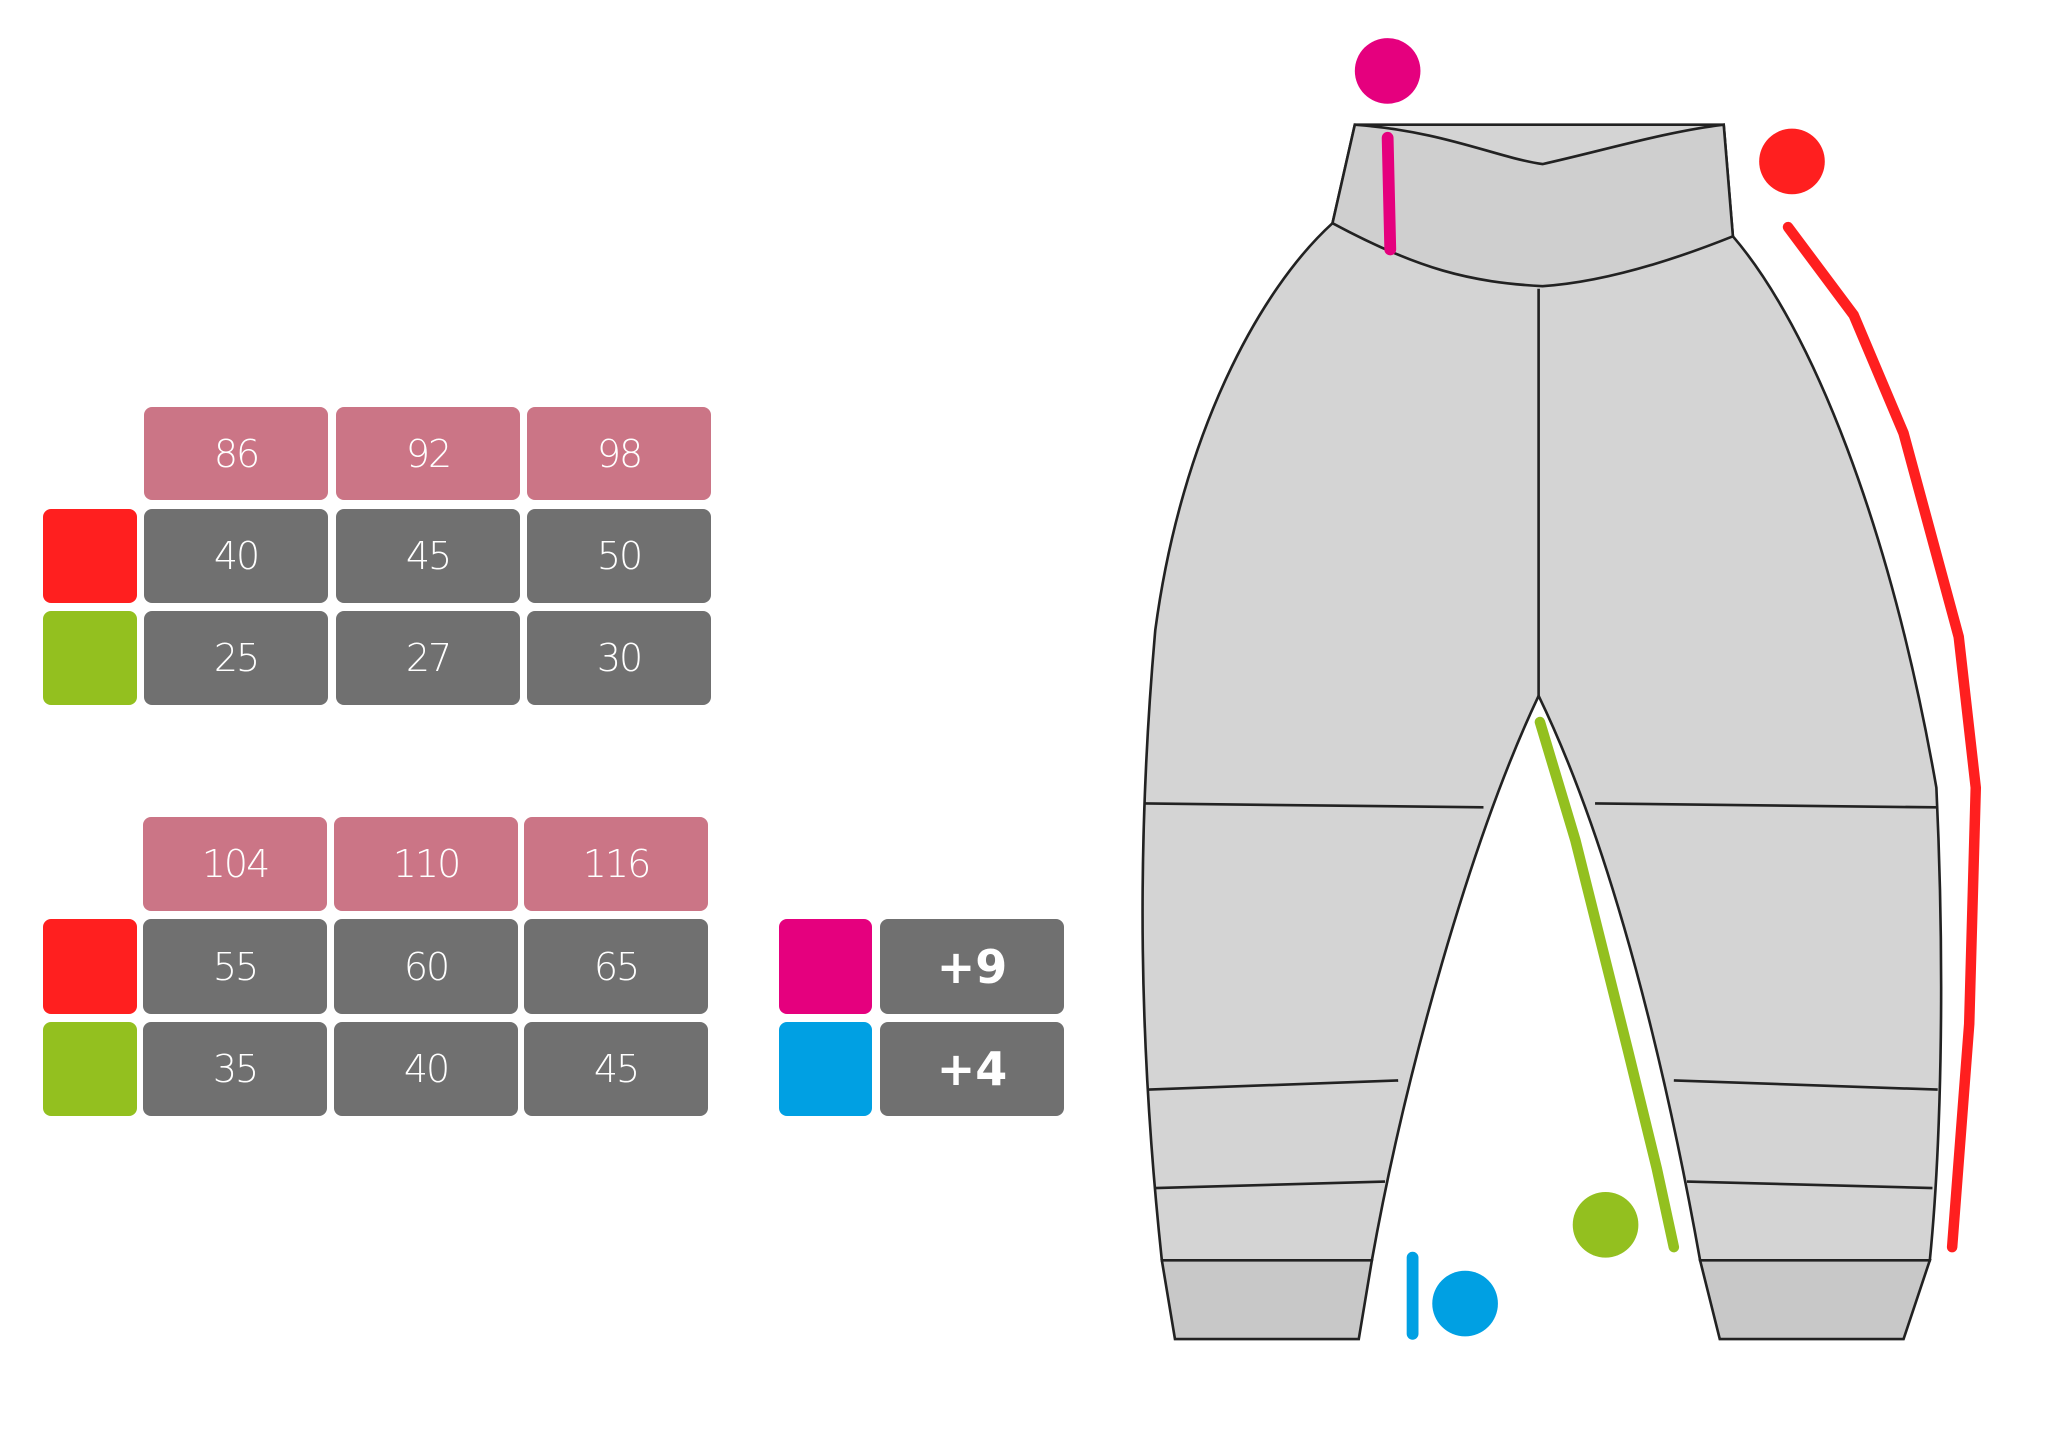  I want to click on inseam-value: 45, so click(616, 1069).